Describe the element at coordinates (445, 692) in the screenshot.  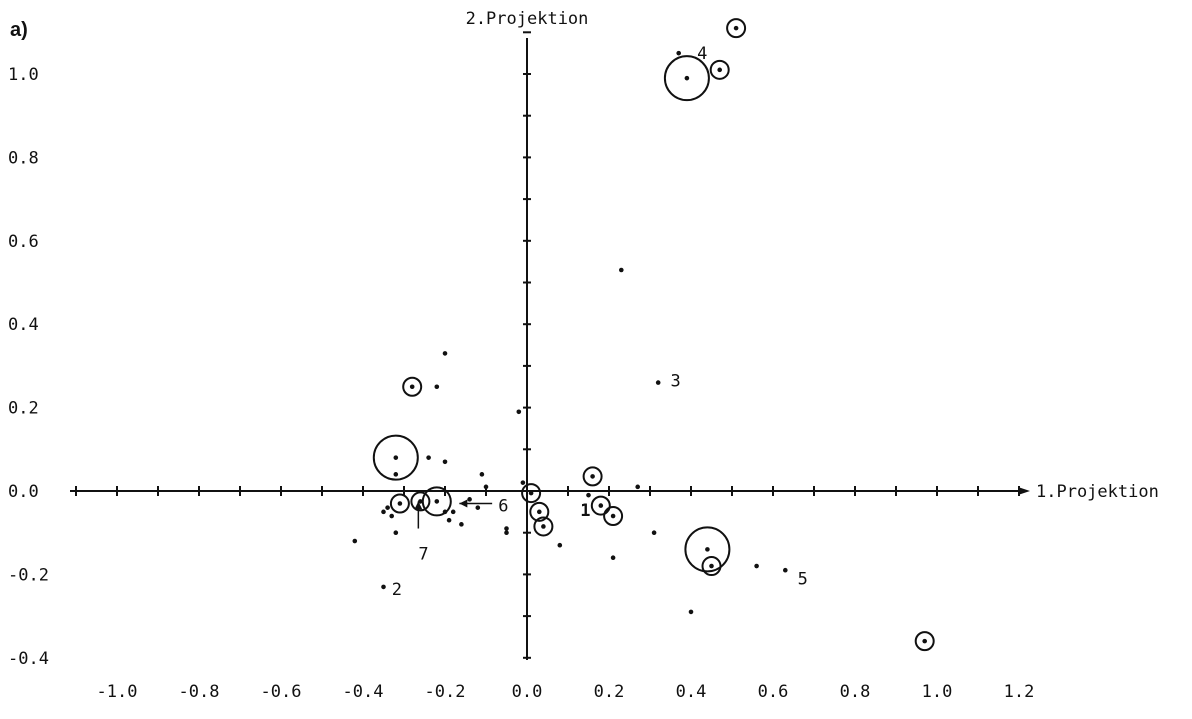
I see `x-tick-label: -0.2` at that location.